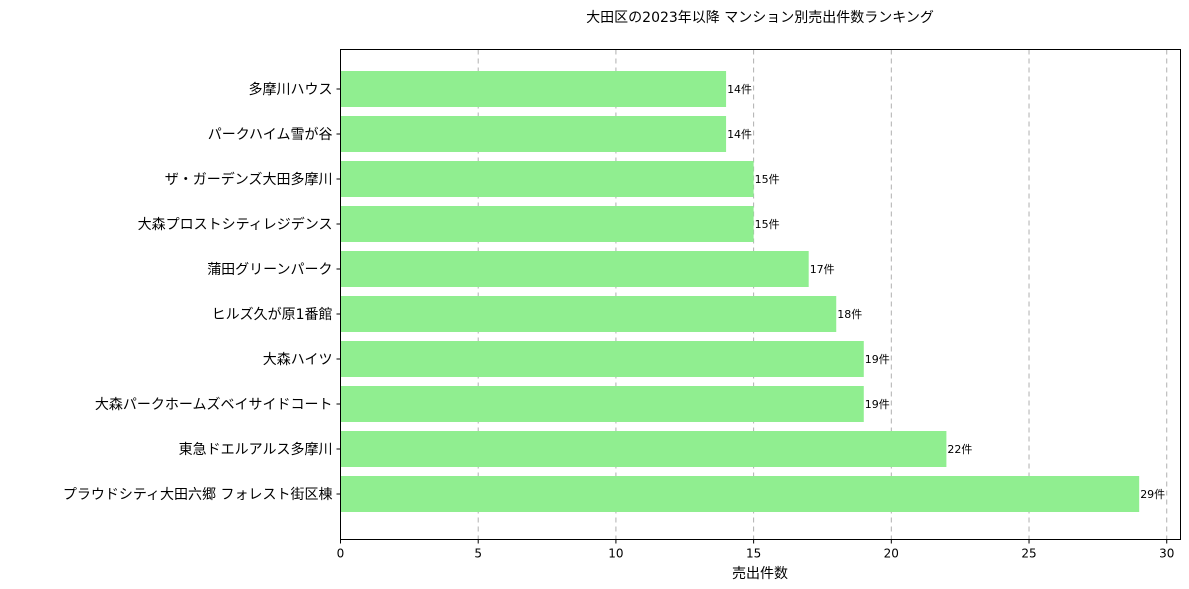 The image size is (1189, 589). Describe the element at coordinates (760, 18) in the screenshot. I see `chart-title: 大田区の2023年以降 マンション別売出件数ランキング` at that location.